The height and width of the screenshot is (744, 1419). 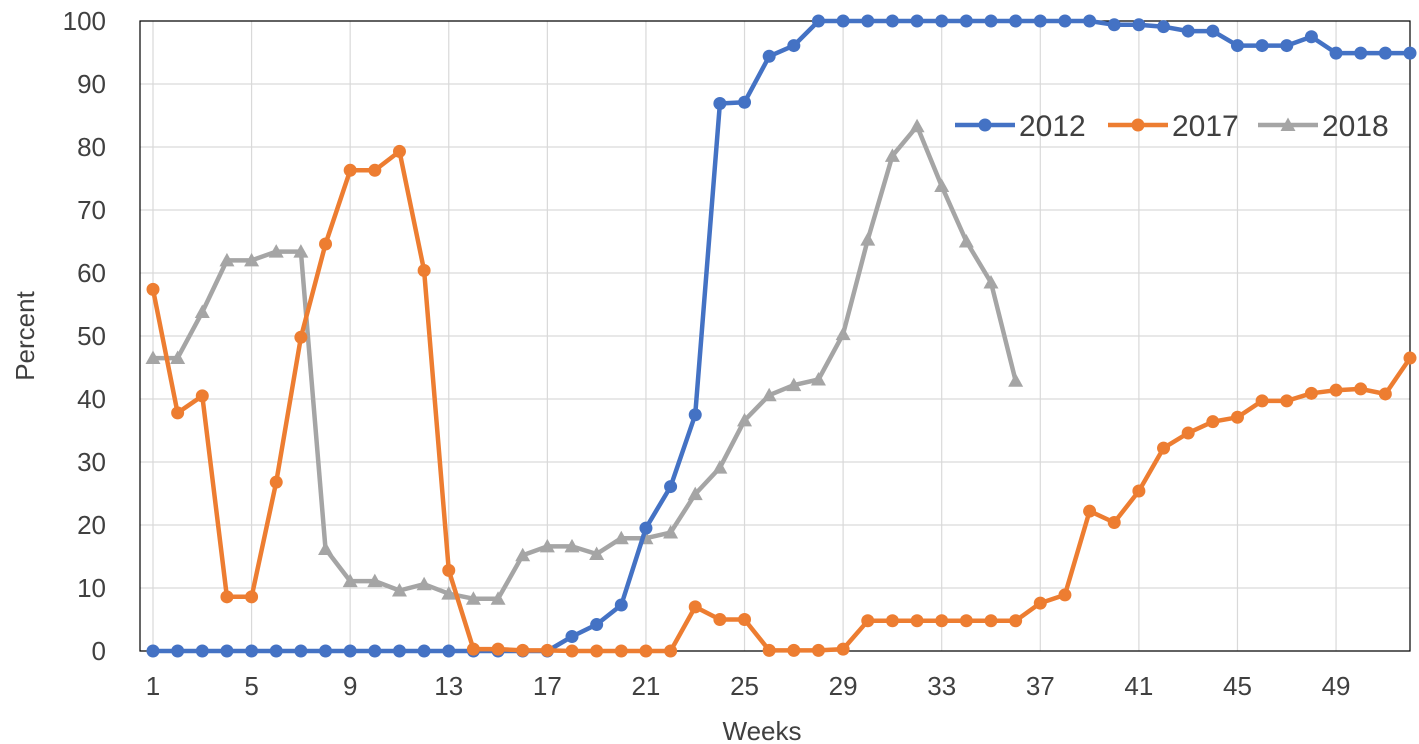 I want to click on y-axis-ticks: 0 10 20 30 40 50 60 70 80 90 100, so click(x=84, y=336).